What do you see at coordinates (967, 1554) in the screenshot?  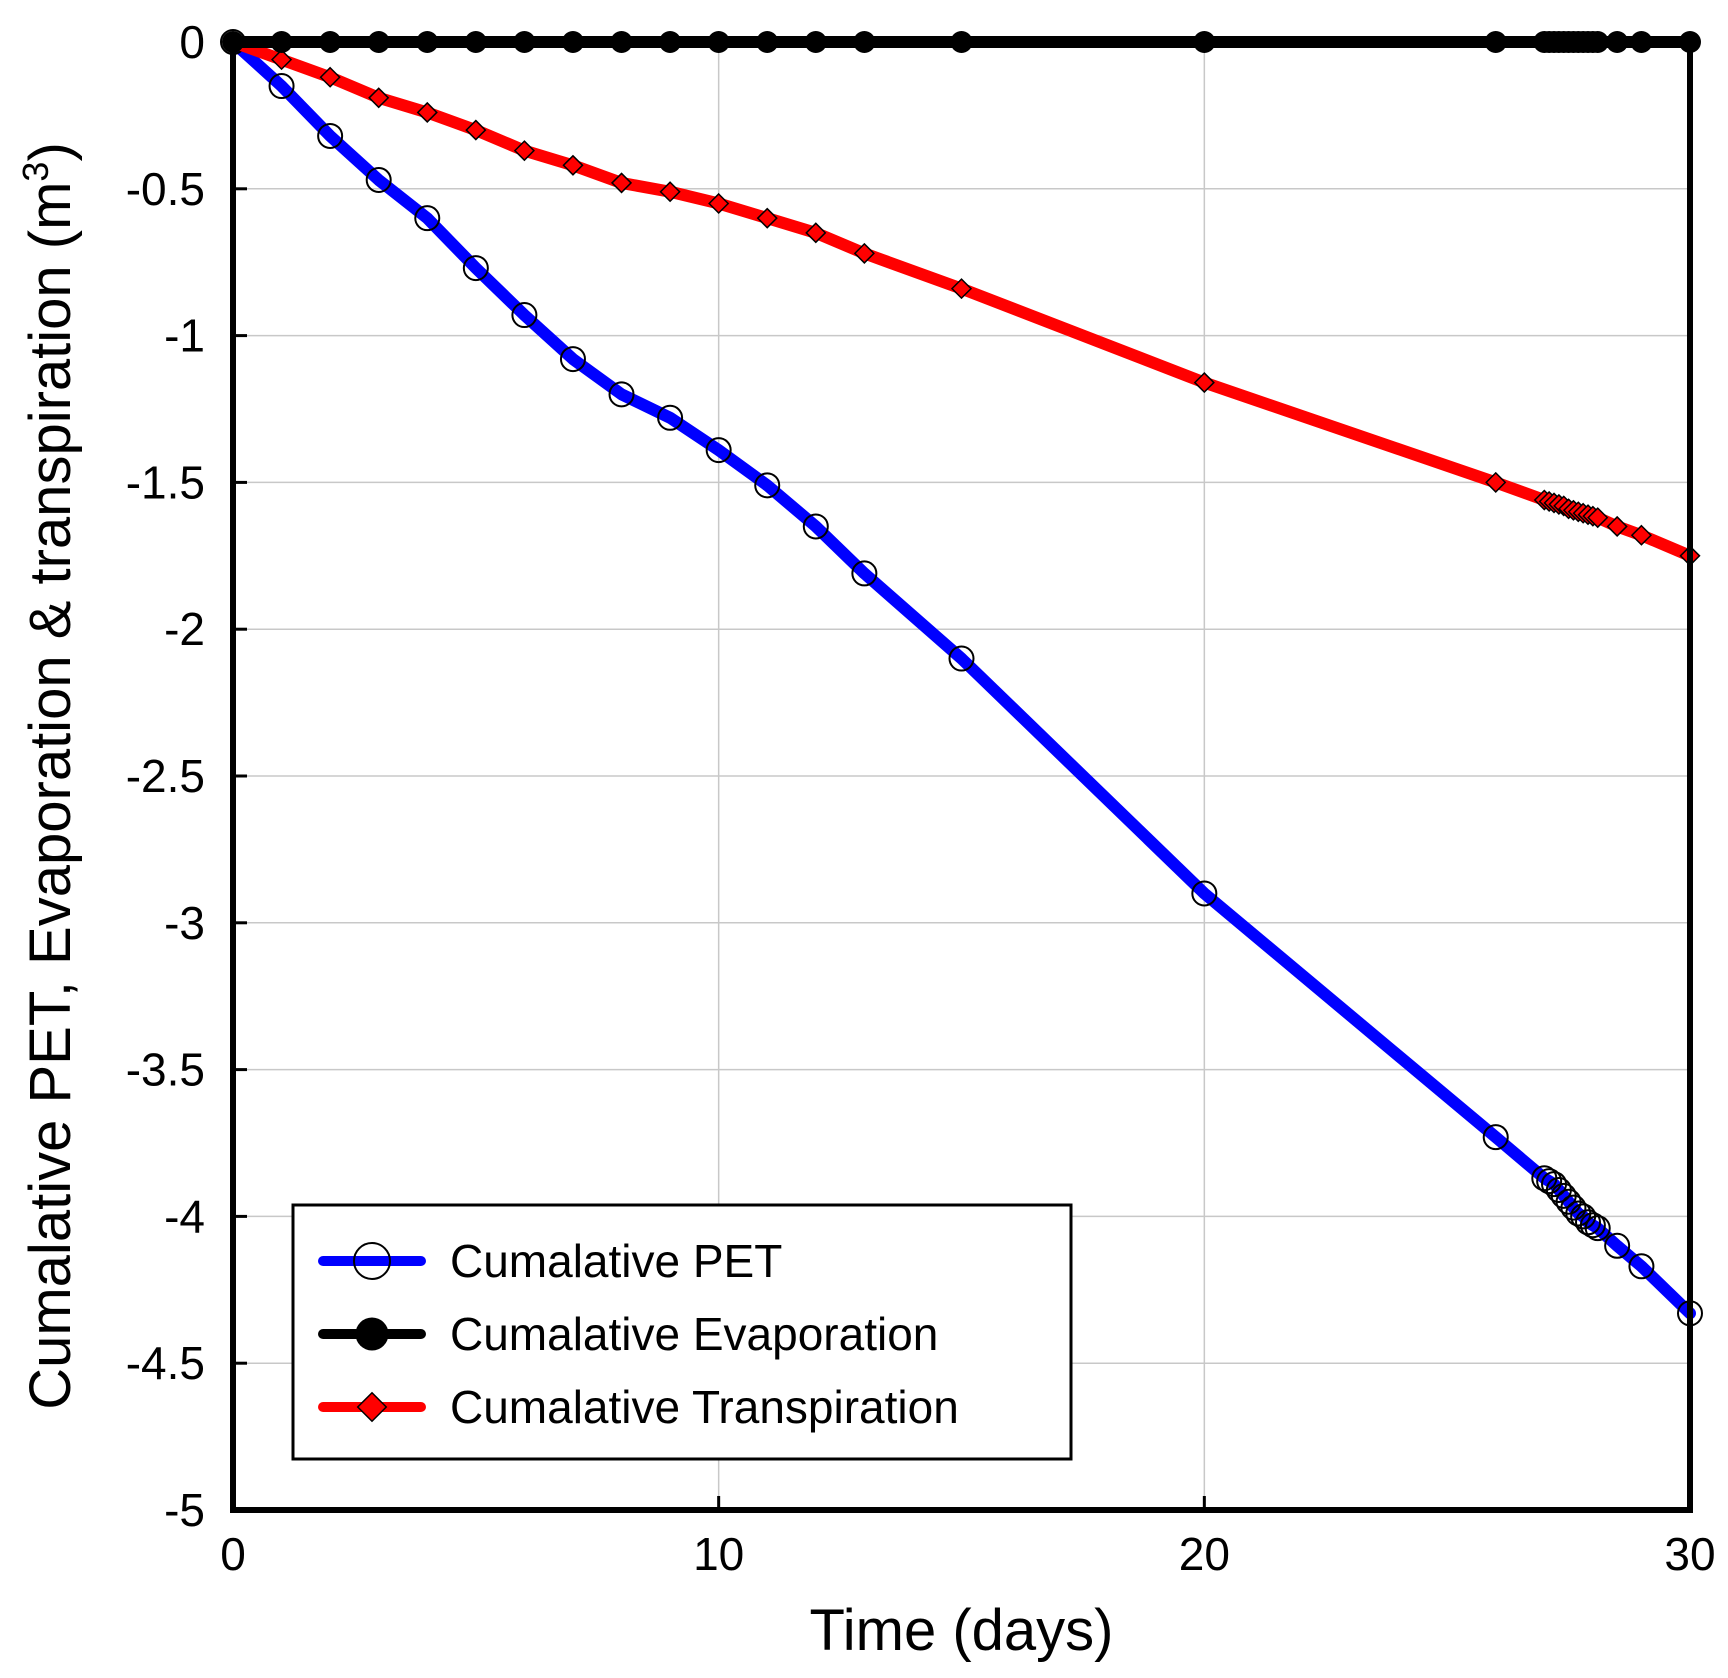 I see `x-tick-labels: 0 10 20 30` at bounding box center [967, 1554].